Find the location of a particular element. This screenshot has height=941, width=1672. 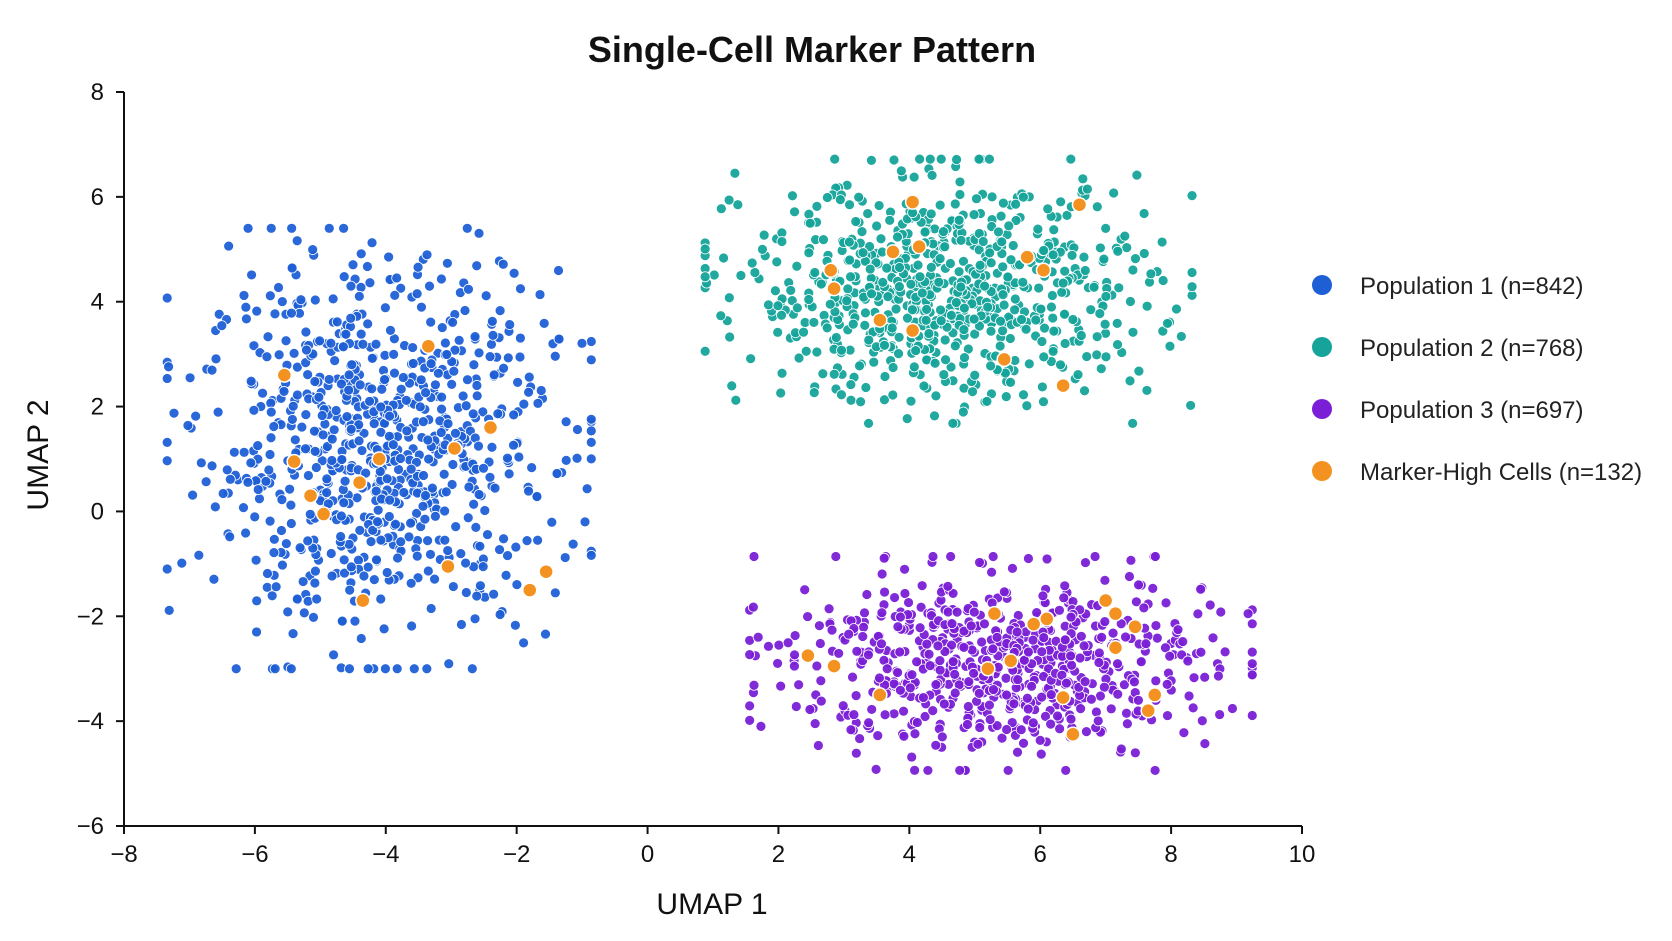

legend-label: Population 3 (n=697) is located at coordinates (1472, 410).